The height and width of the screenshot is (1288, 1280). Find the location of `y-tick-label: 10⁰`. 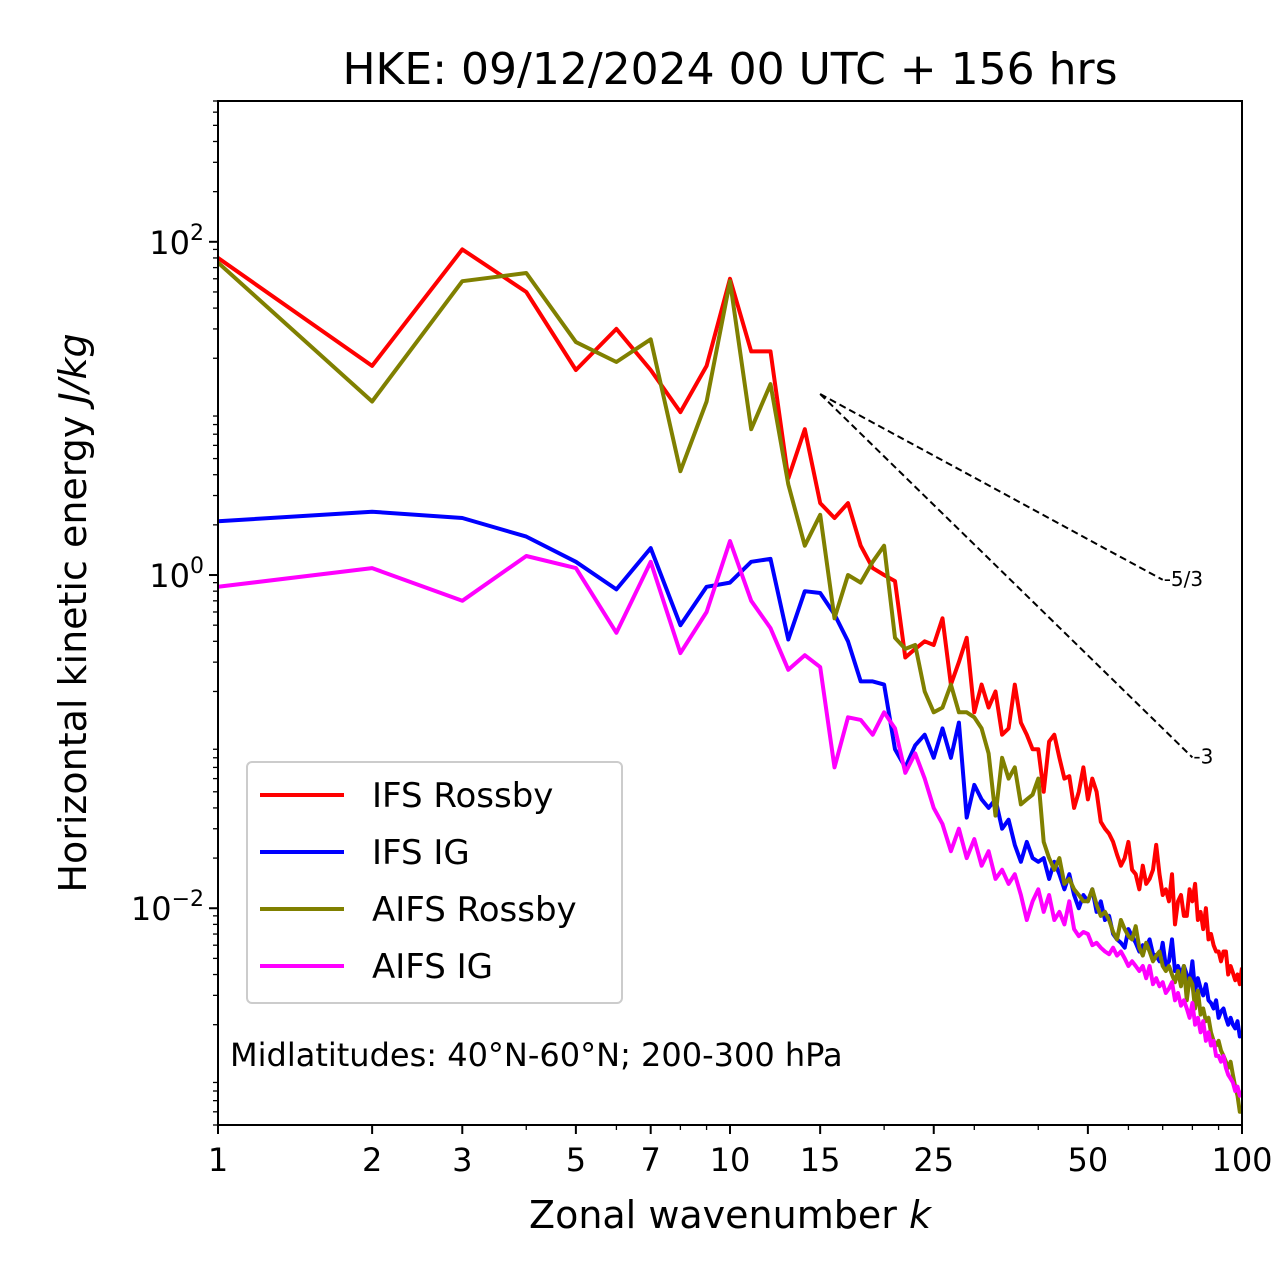

y-tick-label: 10⁰ is located at coordinates (176, 574).